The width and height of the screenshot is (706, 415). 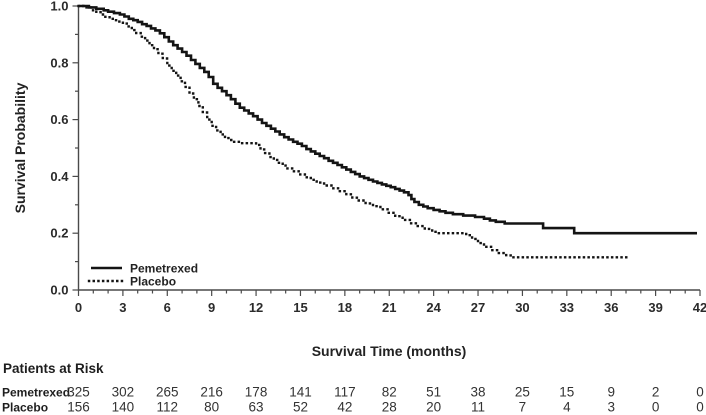 I want to click on x-tick-label: 6, so click(x=167, y=307).